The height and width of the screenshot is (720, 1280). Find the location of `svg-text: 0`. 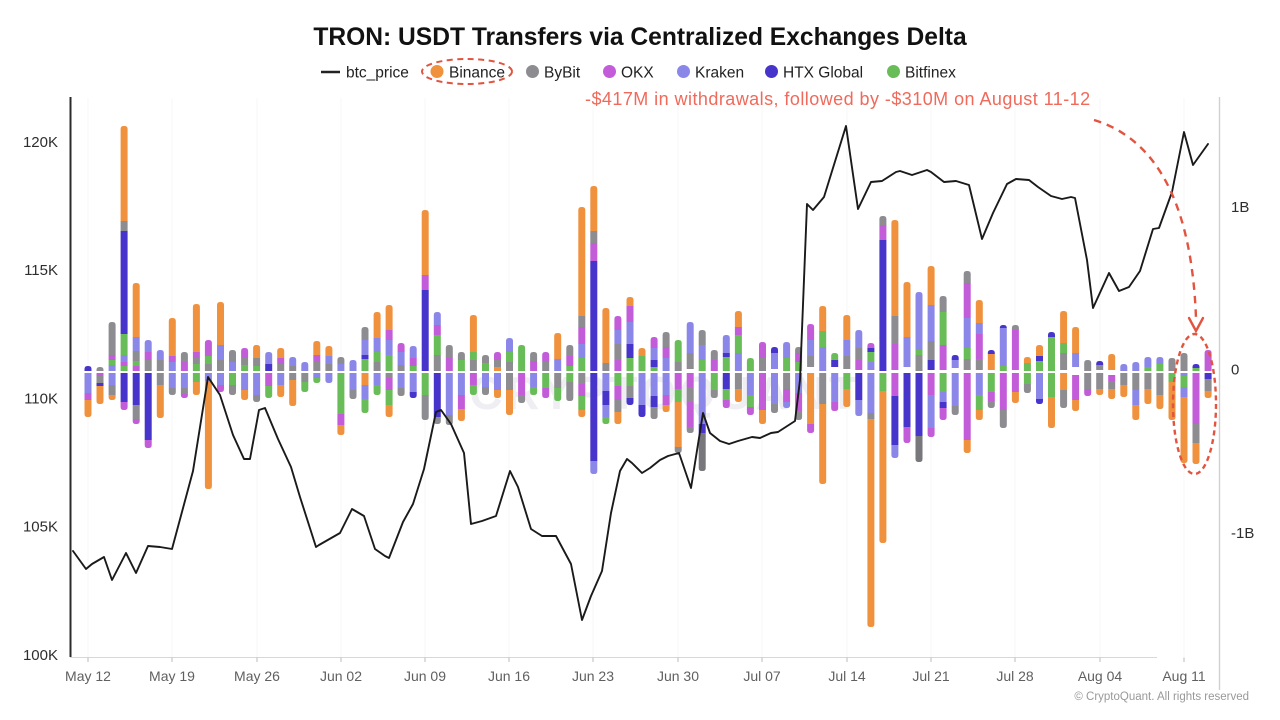

svg-text: 0 is located at coordinates (1235, 370).